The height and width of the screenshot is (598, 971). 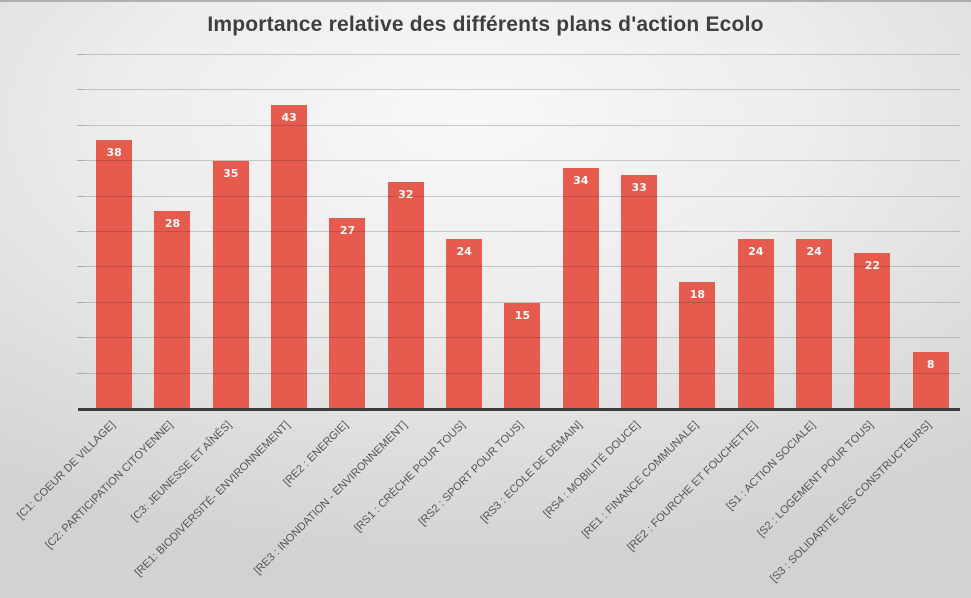 What do you see at coordinates (872, 266) in the screenshot?
I see `bar-value-label: 22` at bounding box center [872, 266].